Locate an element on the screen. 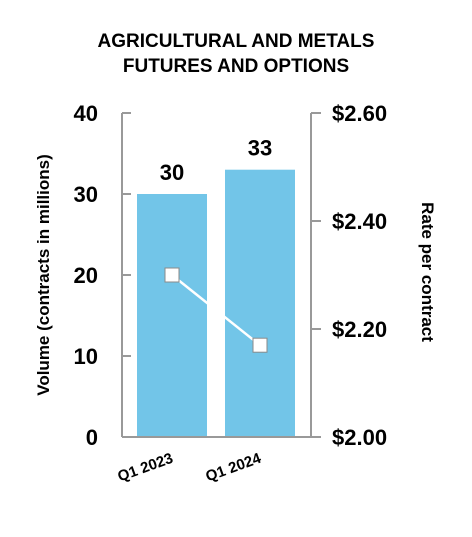  x-axis-category-label: Q1 2023 is located at coordinates (145, 468).